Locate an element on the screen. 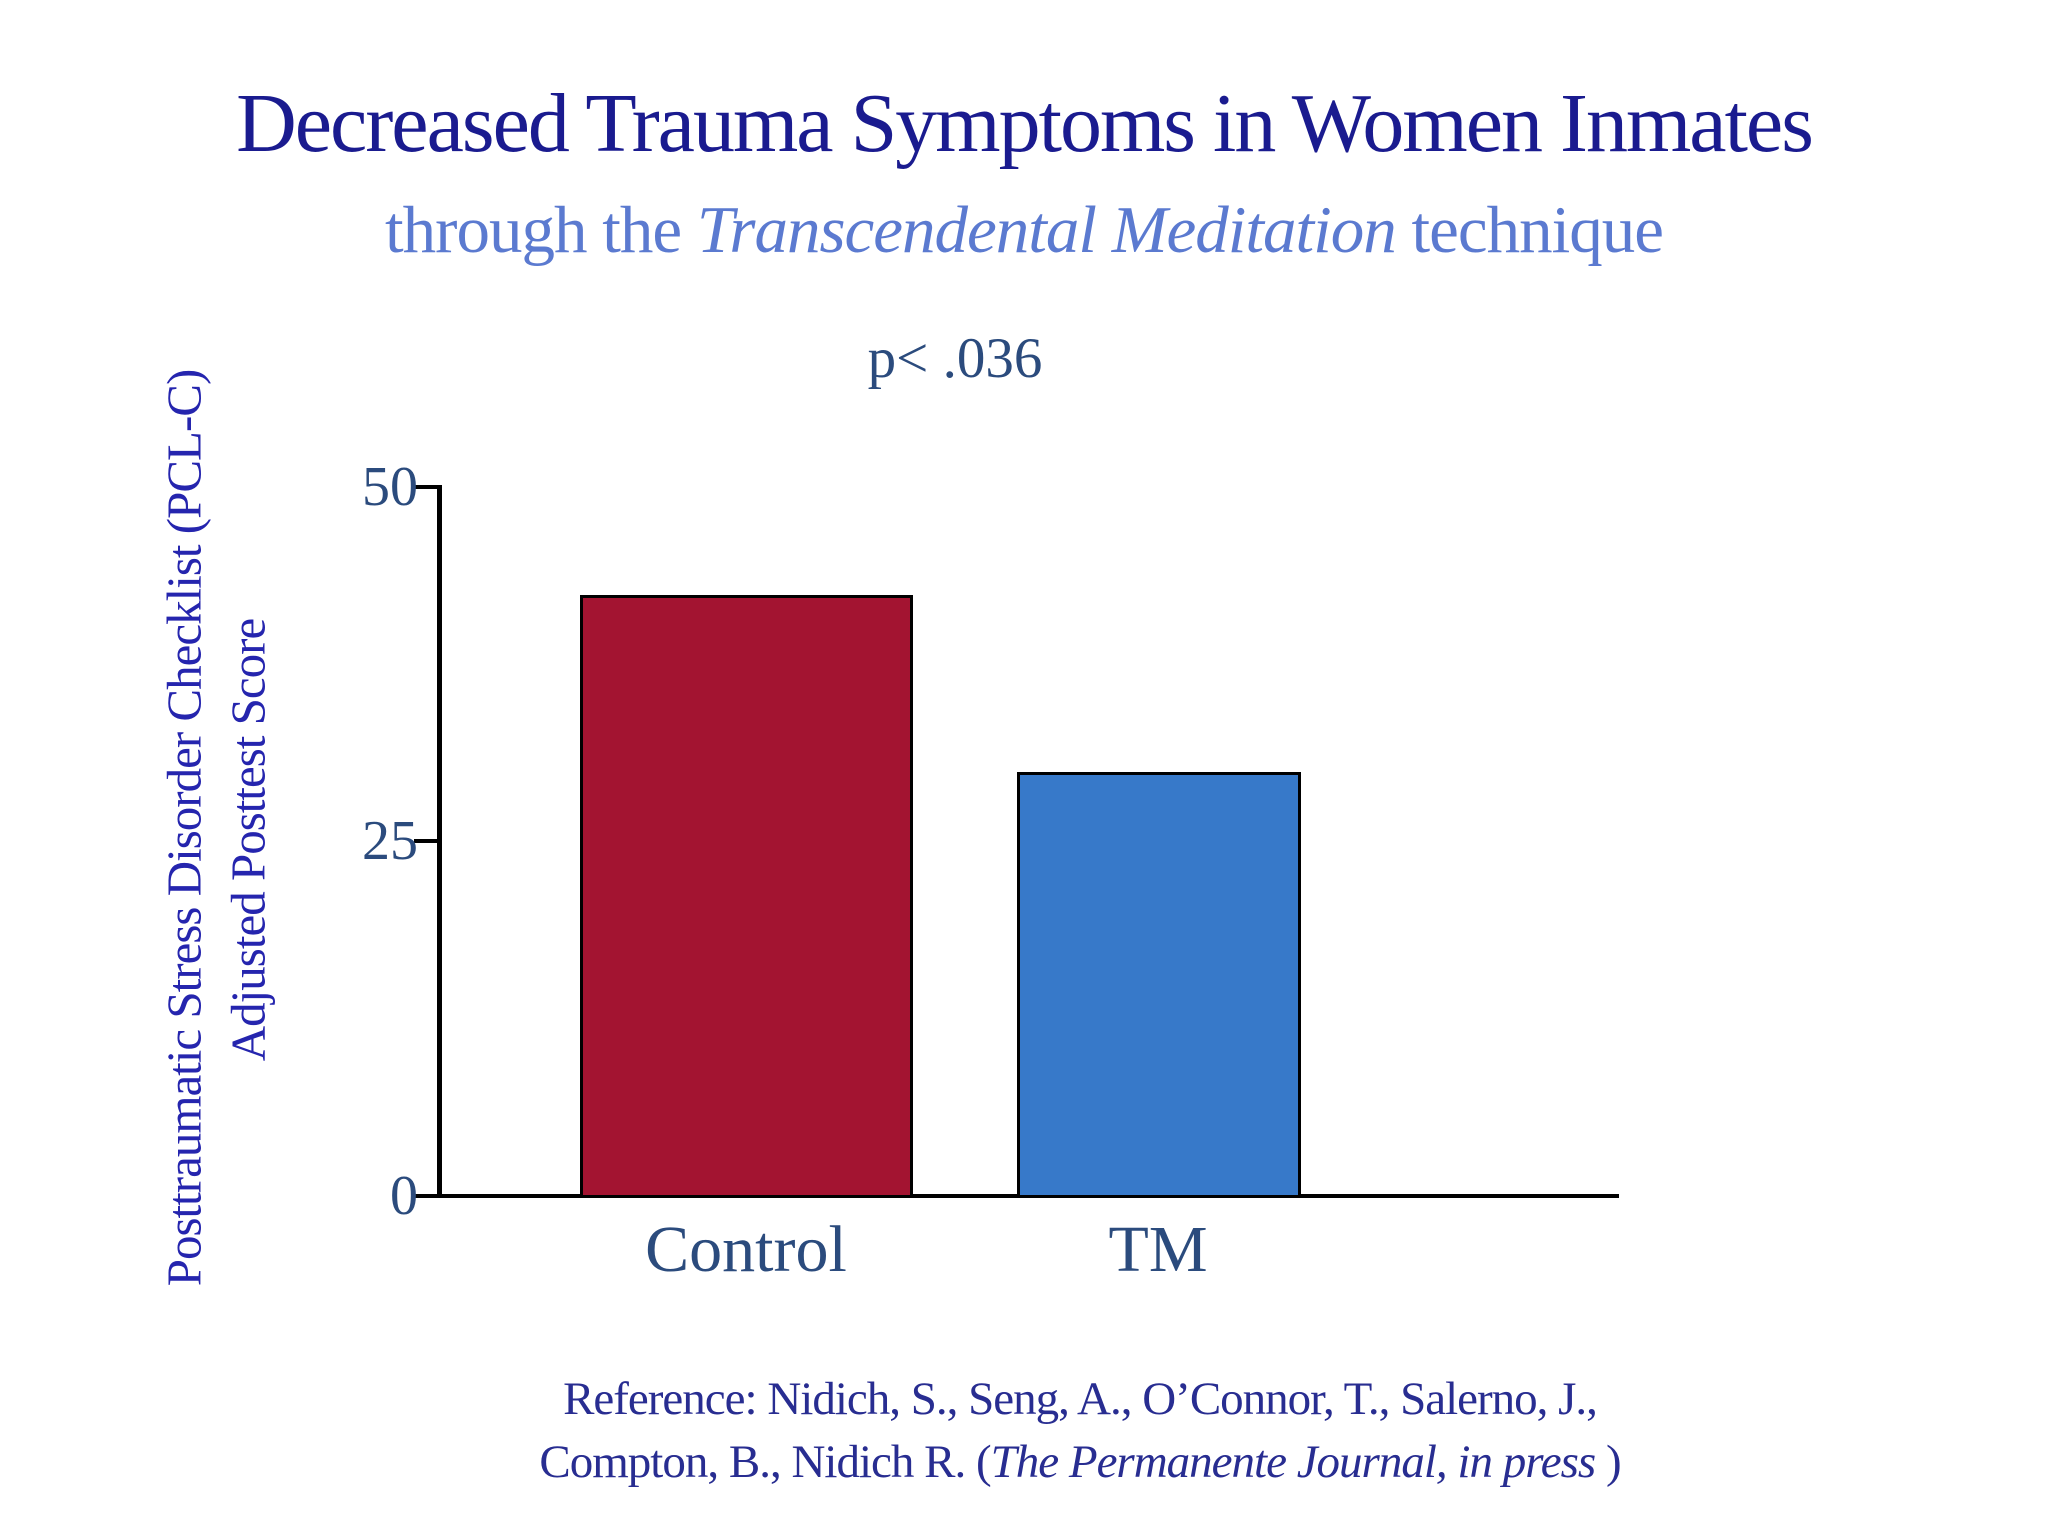  y-axis-line is located at coordinates (439, 841).